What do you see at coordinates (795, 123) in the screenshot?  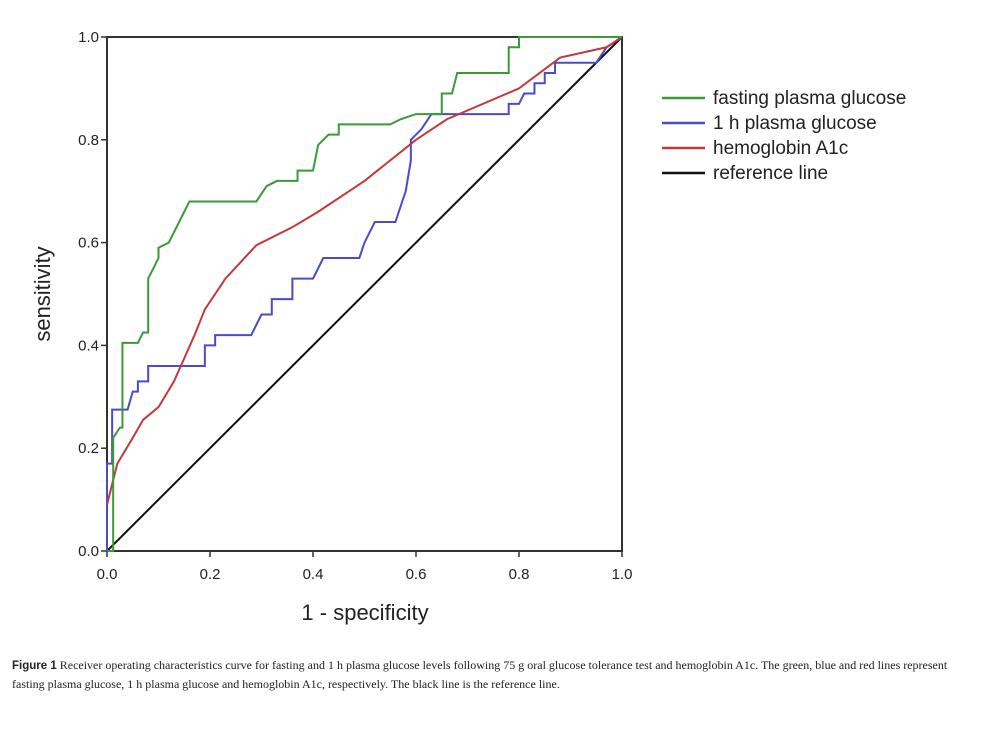 I see `legend-label: 1 h plasma glucose` at bounding box center [795, 123].